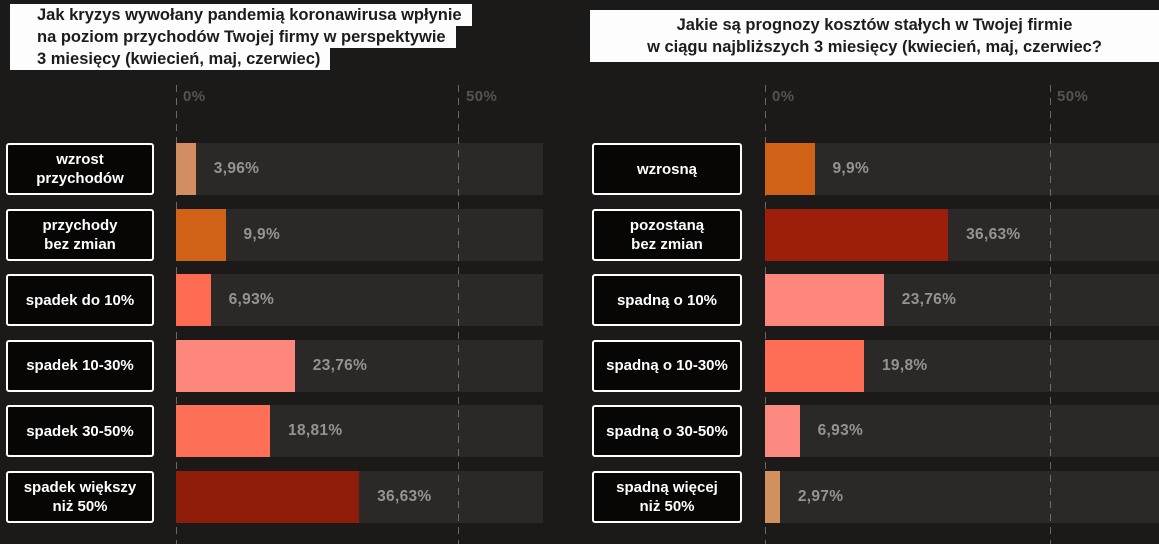 This screenshot has width=1159, height=544. I want to click on bar-row: spadną o 10% 23,76%, so click(579, 300).